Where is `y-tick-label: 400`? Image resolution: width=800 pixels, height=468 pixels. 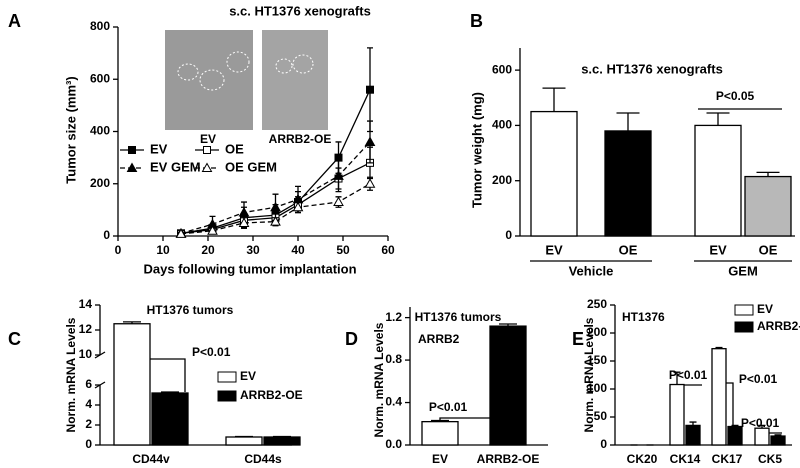 y-tick-label: 400 is located at coordinates (100, 131).